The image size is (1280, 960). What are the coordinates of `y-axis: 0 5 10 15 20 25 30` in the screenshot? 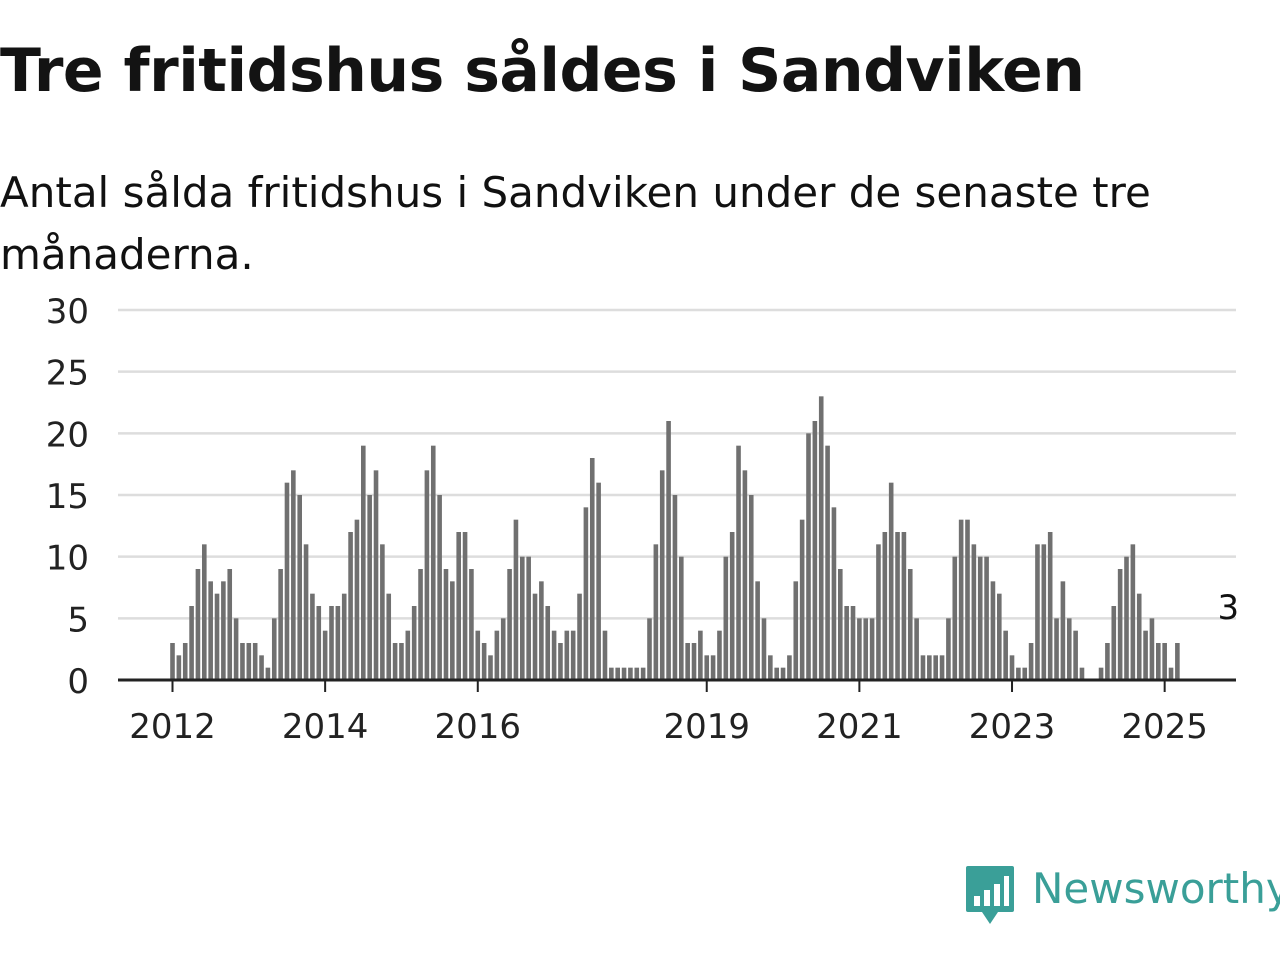 It's located at (67, 497).